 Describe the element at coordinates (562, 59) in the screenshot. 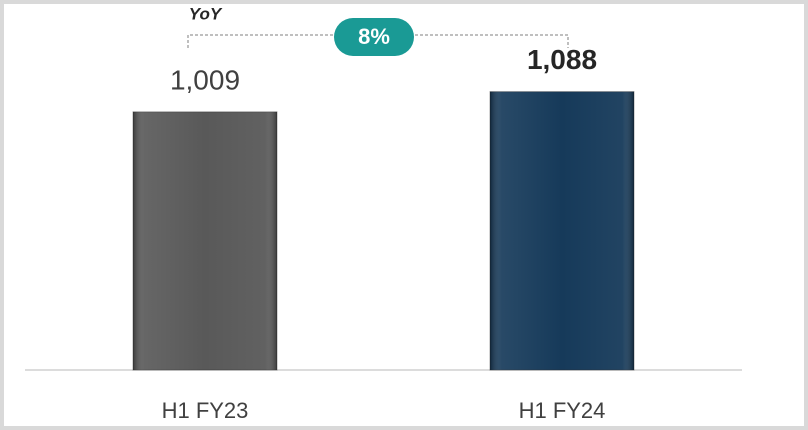

I see `value-label: 1,088` at that location.